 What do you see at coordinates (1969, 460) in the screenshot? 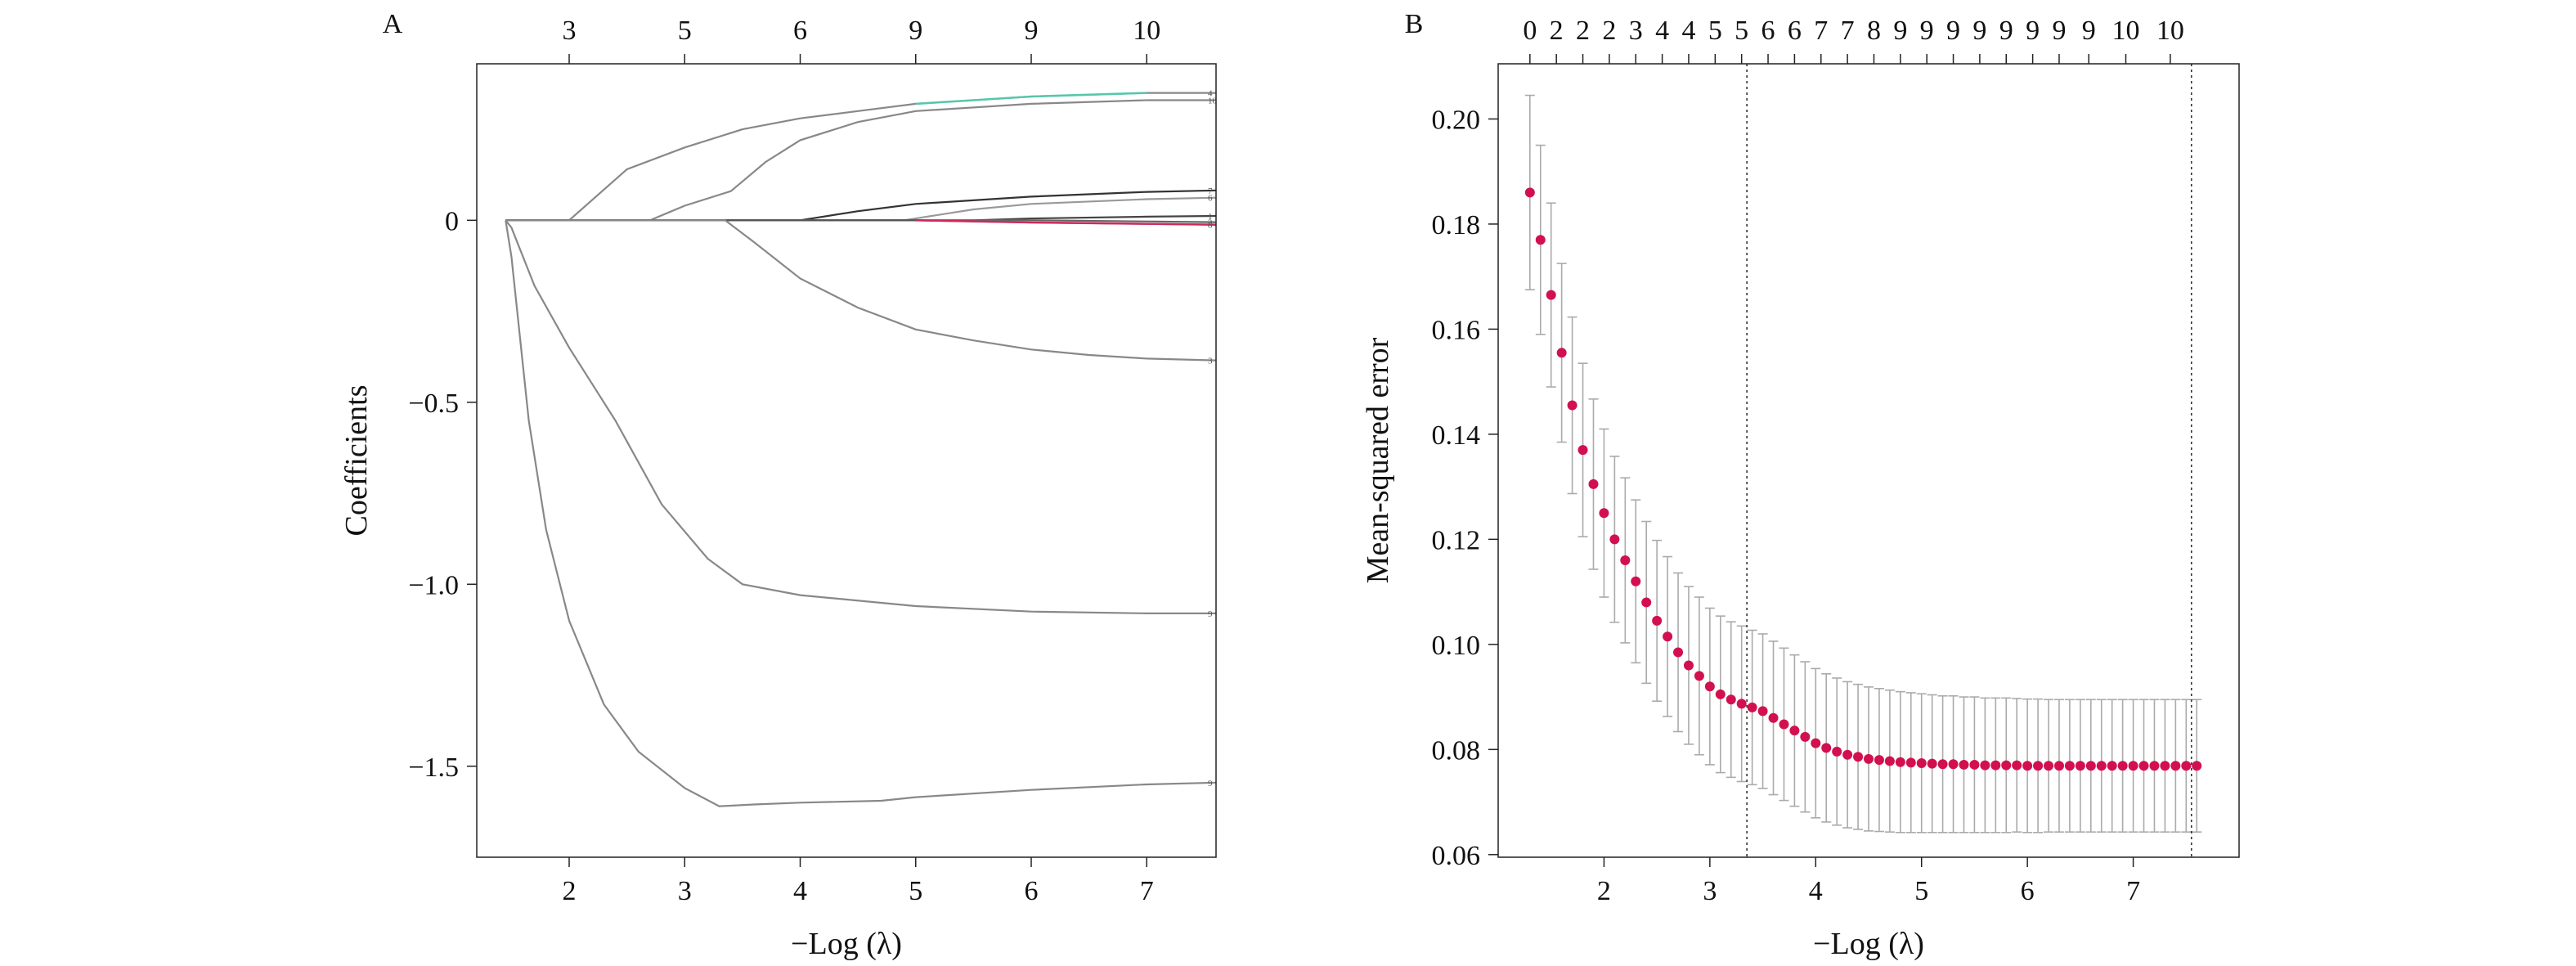
I see `lambda-reference-lines` at bounding box center [1969, 460].